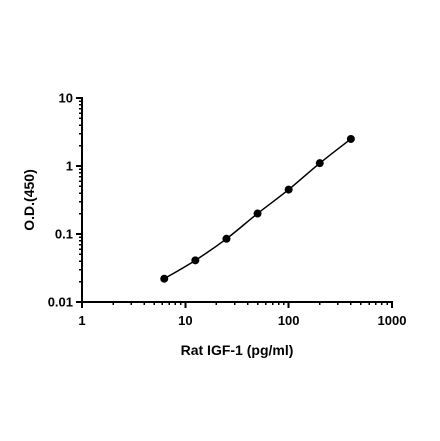 Image resolution: width=440 pixels, height=441 pixels. I want to click on x-tick-label: 10, so click(185, 320).